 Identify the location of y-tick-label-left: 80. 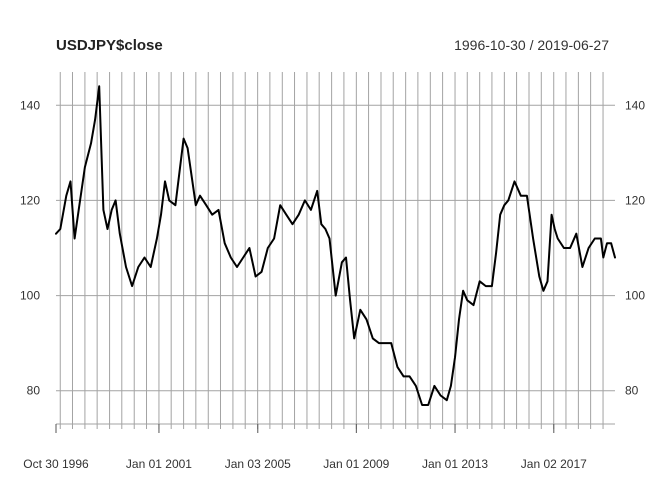
(34, 391).